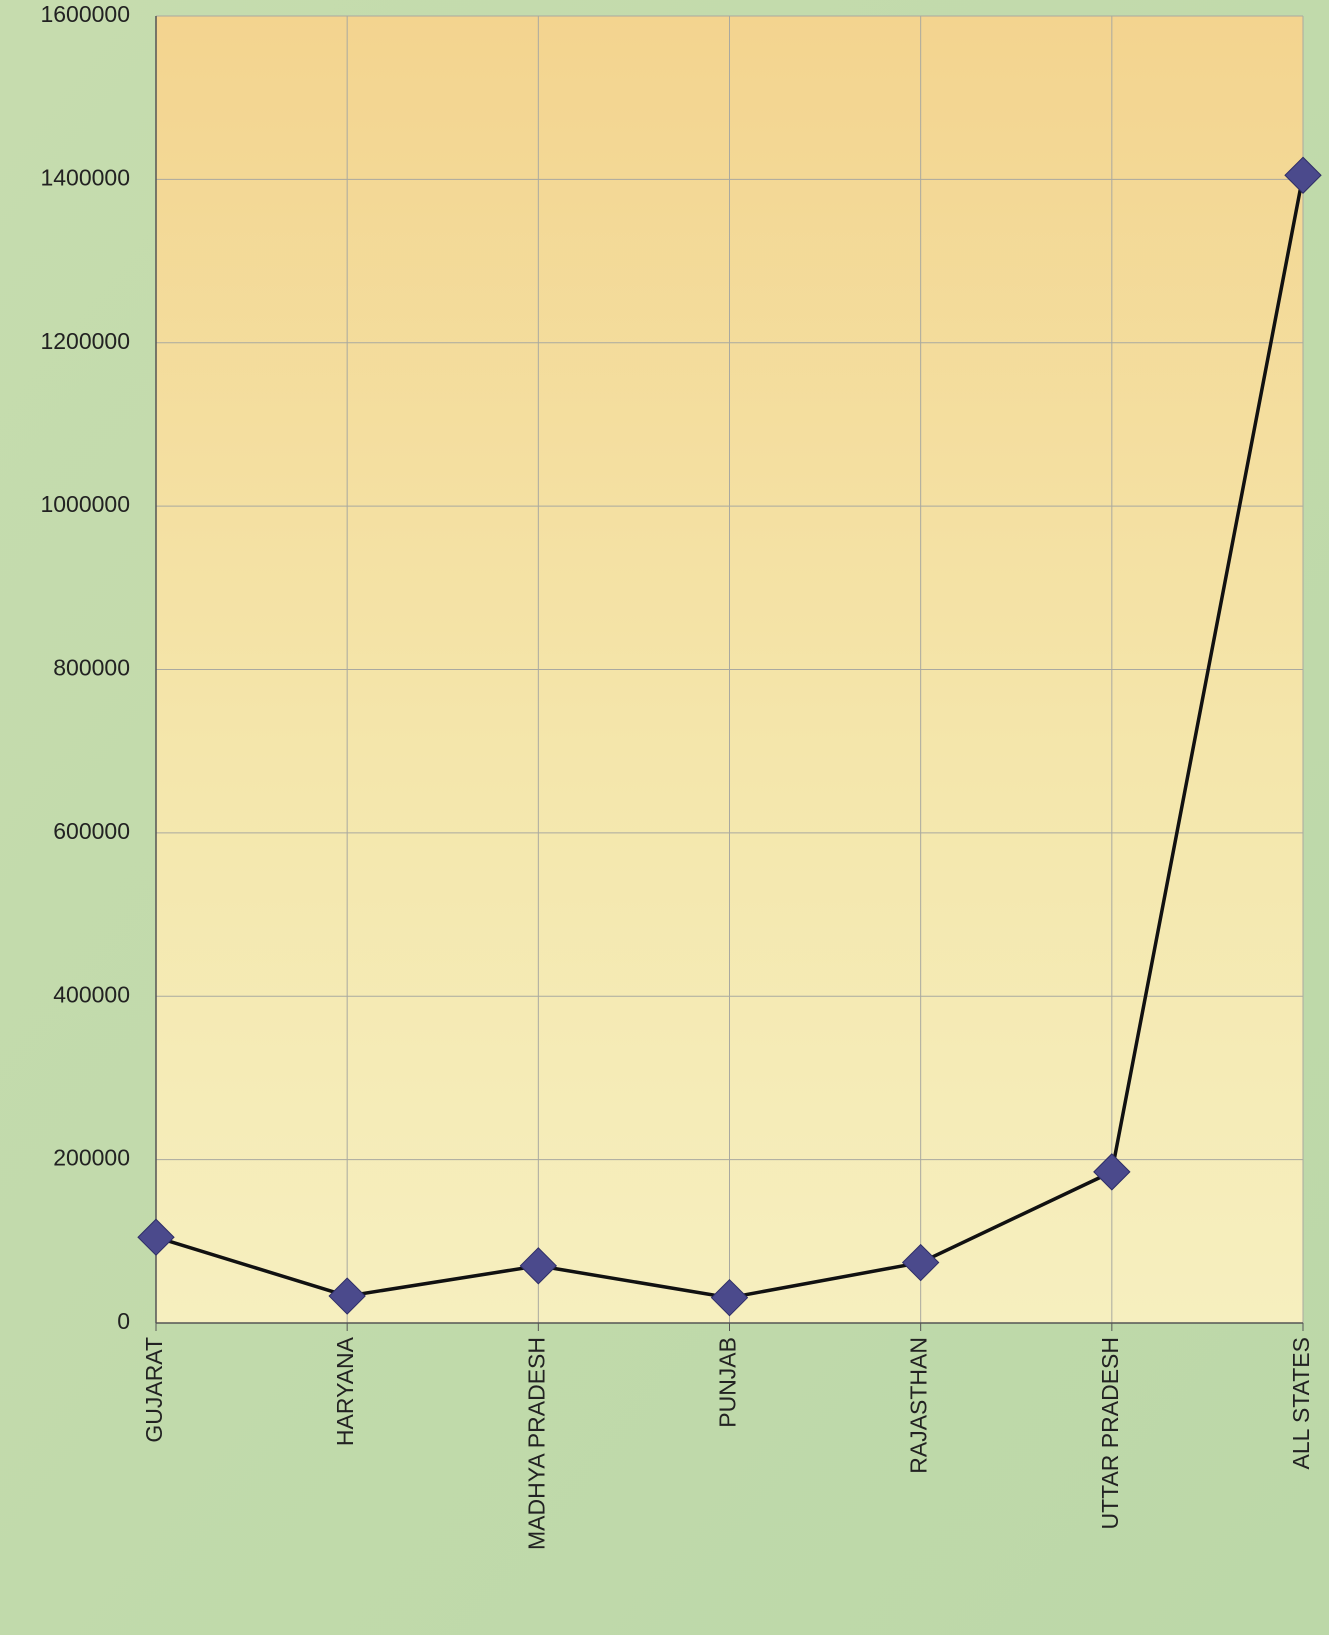  Describe the element at coordinates (728, 1382) in the screenshot. I see `x-tick-label: PUNJAB` at that location.